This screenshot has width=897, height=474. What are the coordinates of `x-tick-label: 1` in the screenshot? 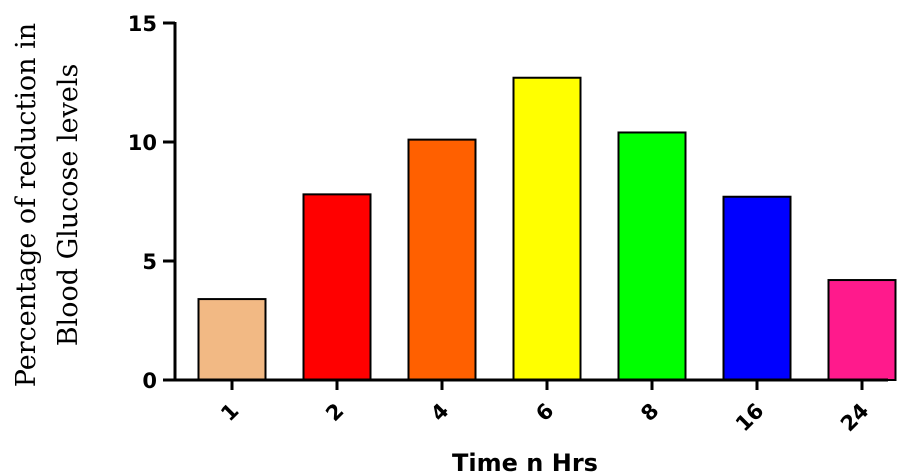 It's located at (229, 412).